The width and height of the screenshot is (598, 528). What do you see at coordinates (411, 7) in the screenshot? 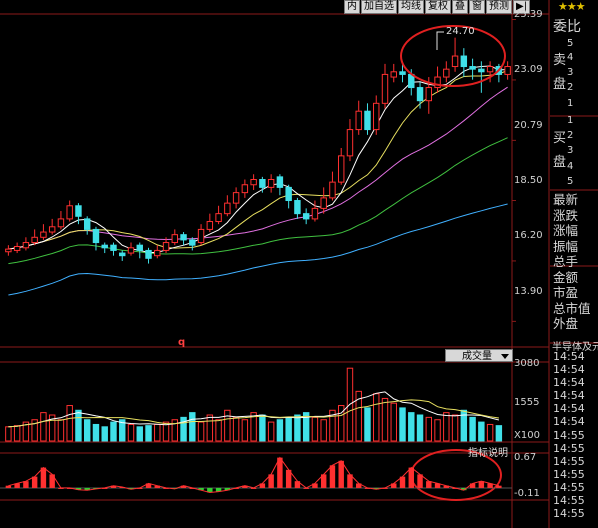
I see `moving-average-button: 均线` at bounding box center [411, 7].